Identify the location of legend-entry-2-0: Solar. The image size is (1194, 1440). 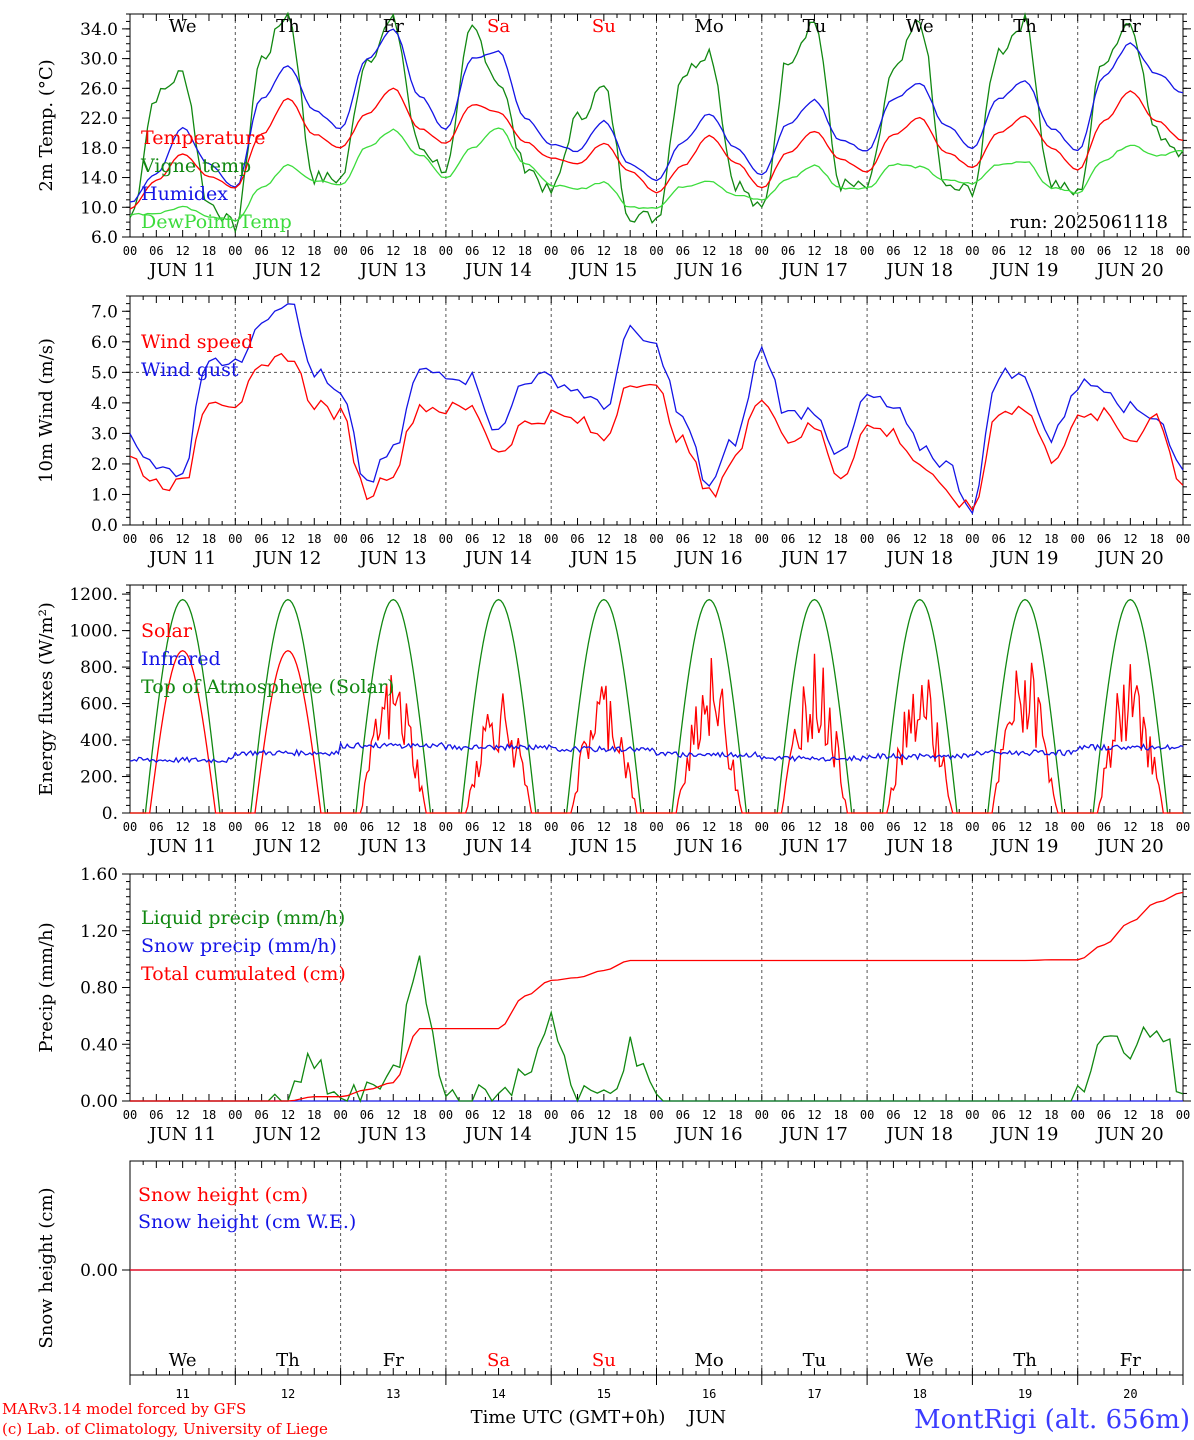
(167, 631).